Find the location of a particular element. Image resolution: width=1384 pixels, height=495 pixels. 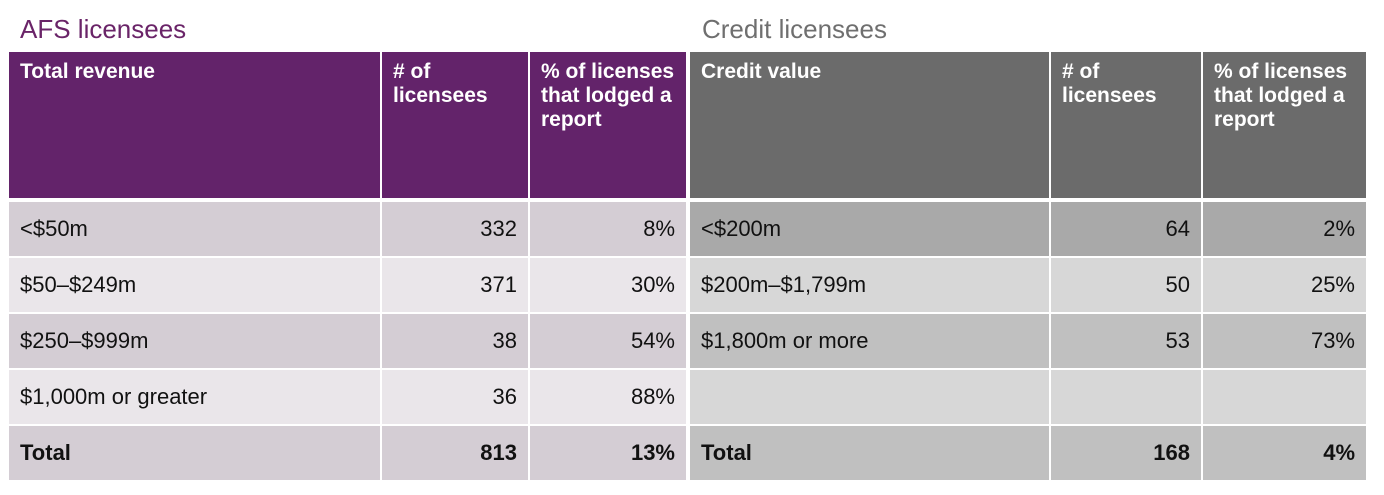

afs-row-percent: 54% is located at coordinates (609, 342).